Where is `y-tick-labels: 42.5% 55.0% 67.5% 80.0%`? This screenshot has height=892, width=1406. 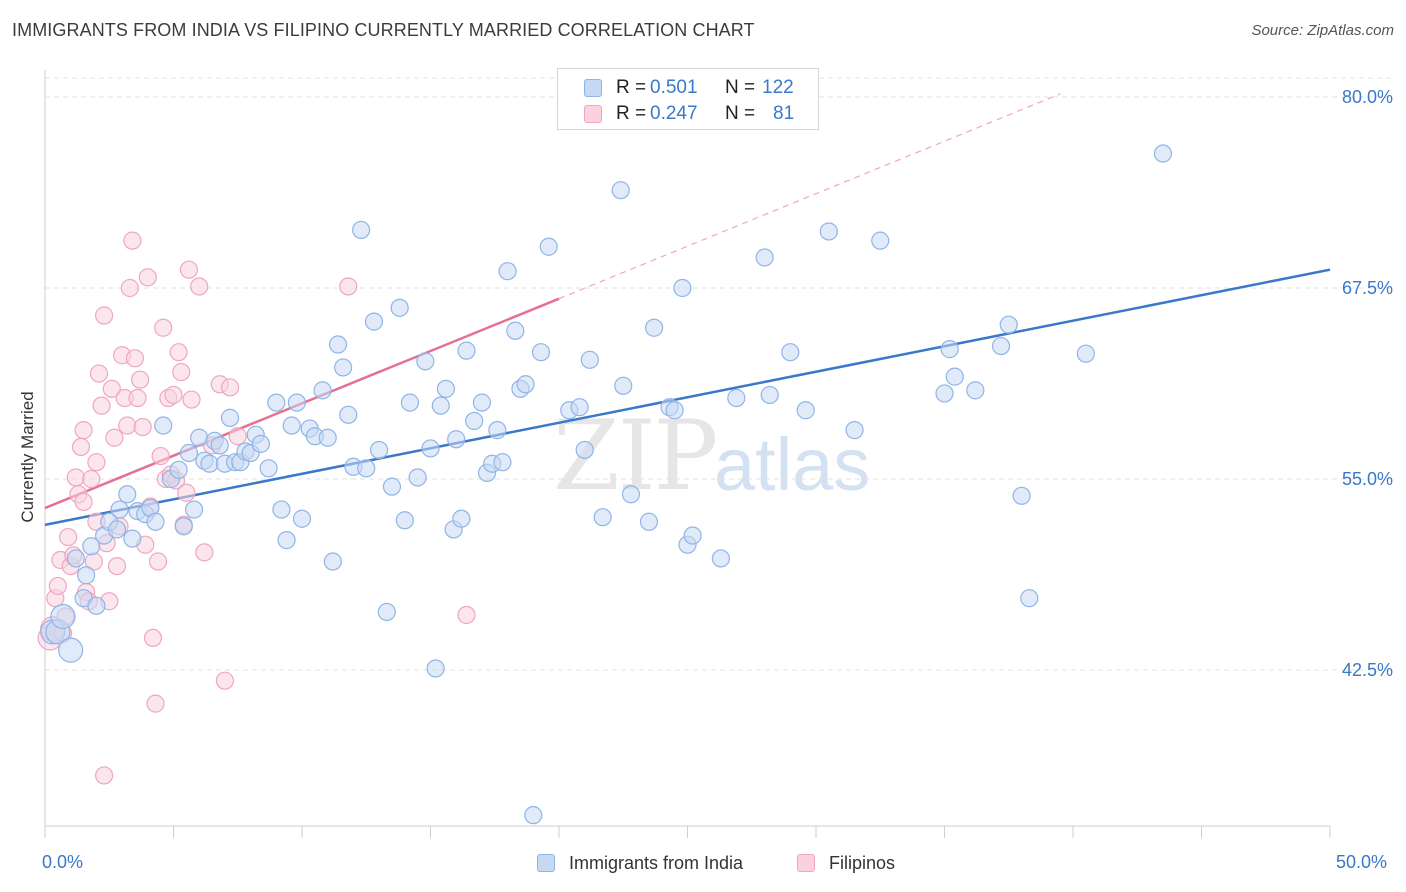
y-tick-labels: 42.5% 55.0% 67.5% 80.0% is located at coordinates (1367, 383).